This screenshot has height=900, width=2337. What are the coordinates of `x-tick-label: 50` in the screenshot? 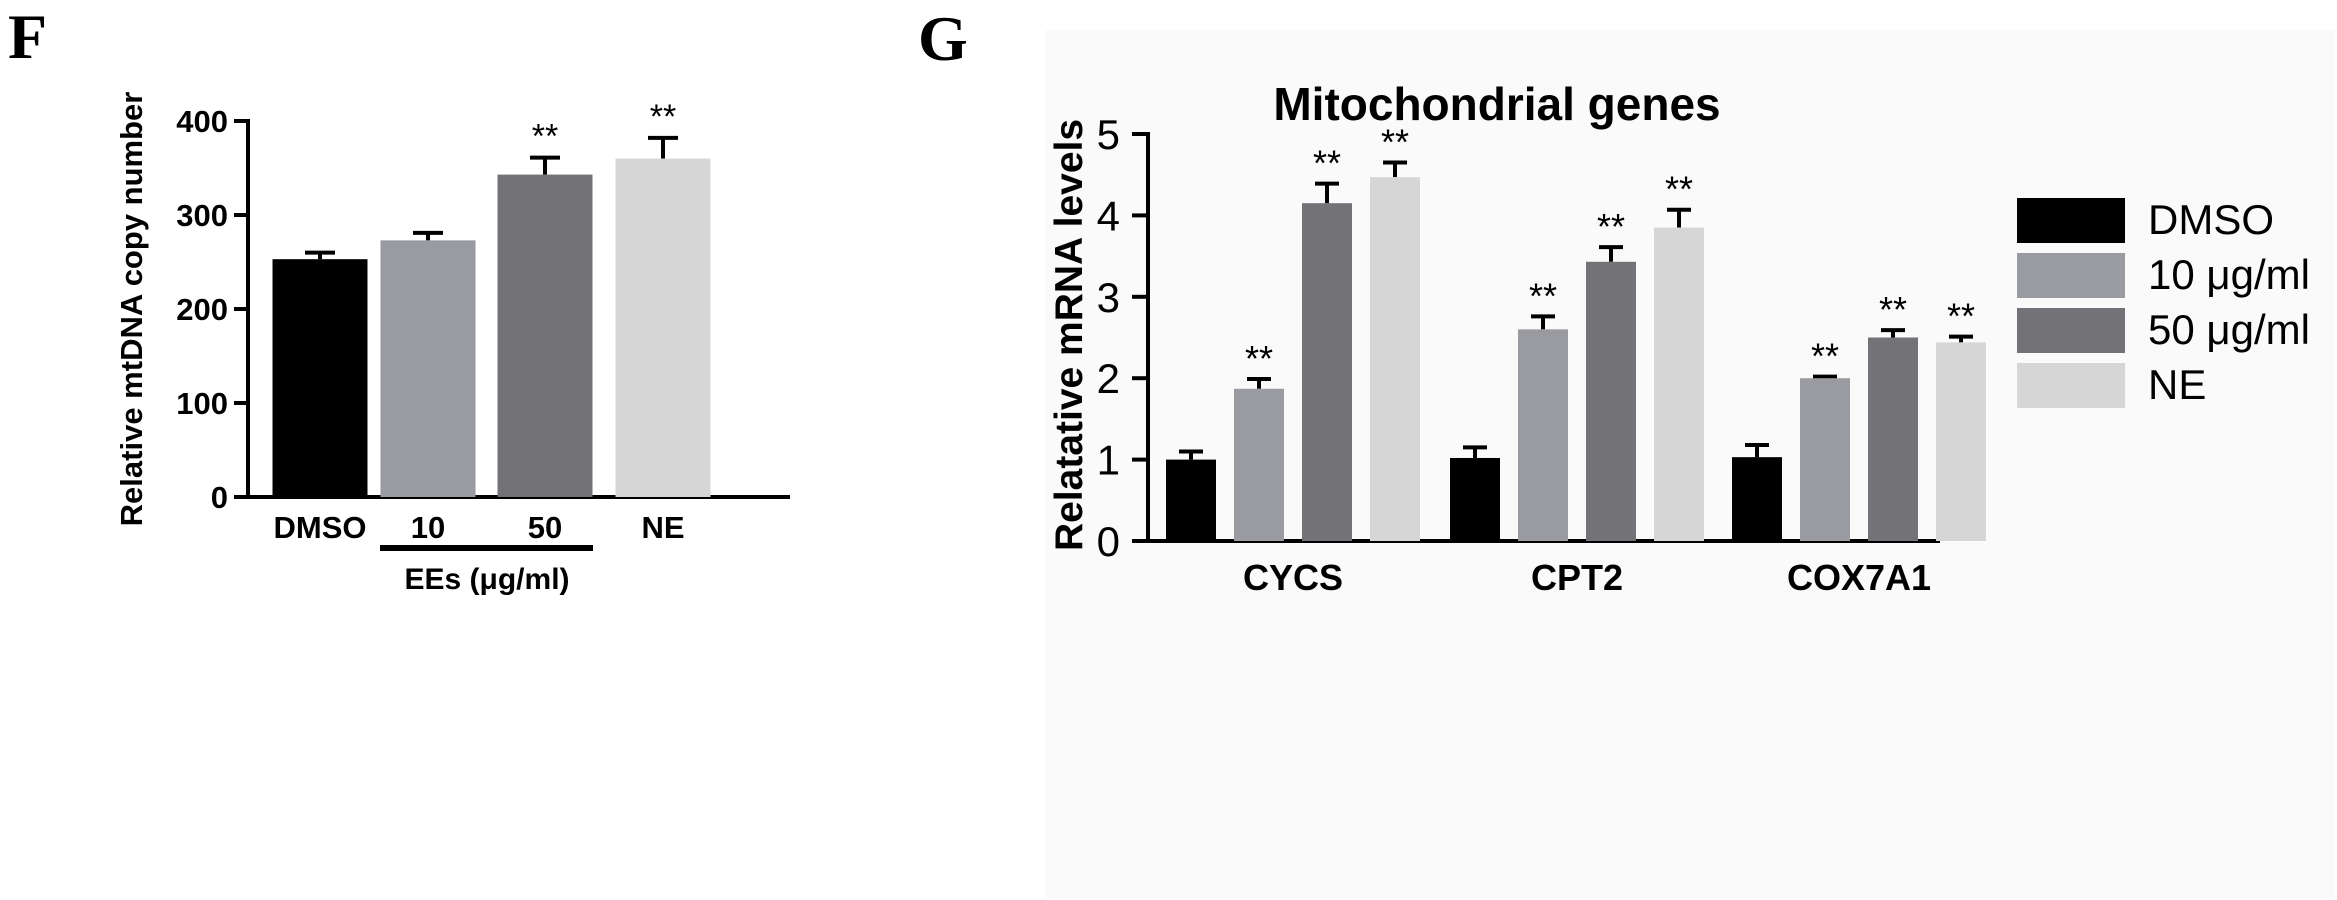 It's located at (545, 527).